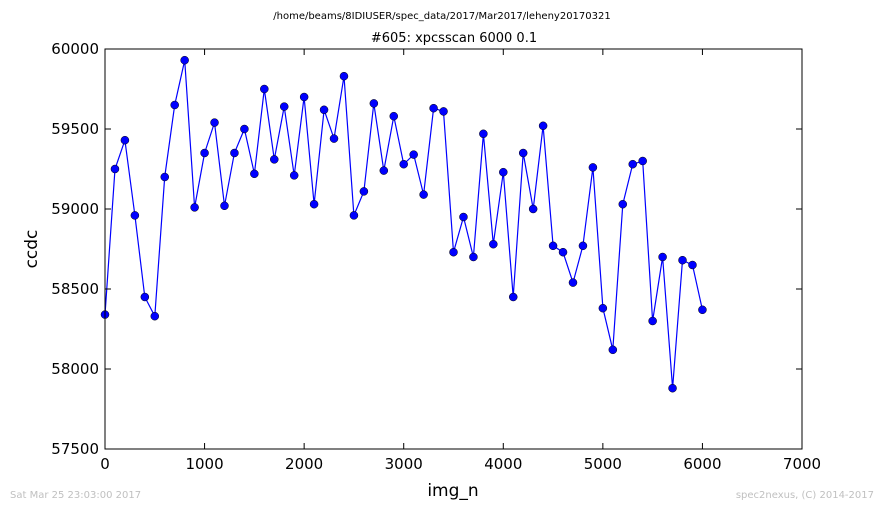  What do you see at coordinates (702, 464) in the screenshot?
I see `x-tick-label: 6000` at bounding box center [702, 464].